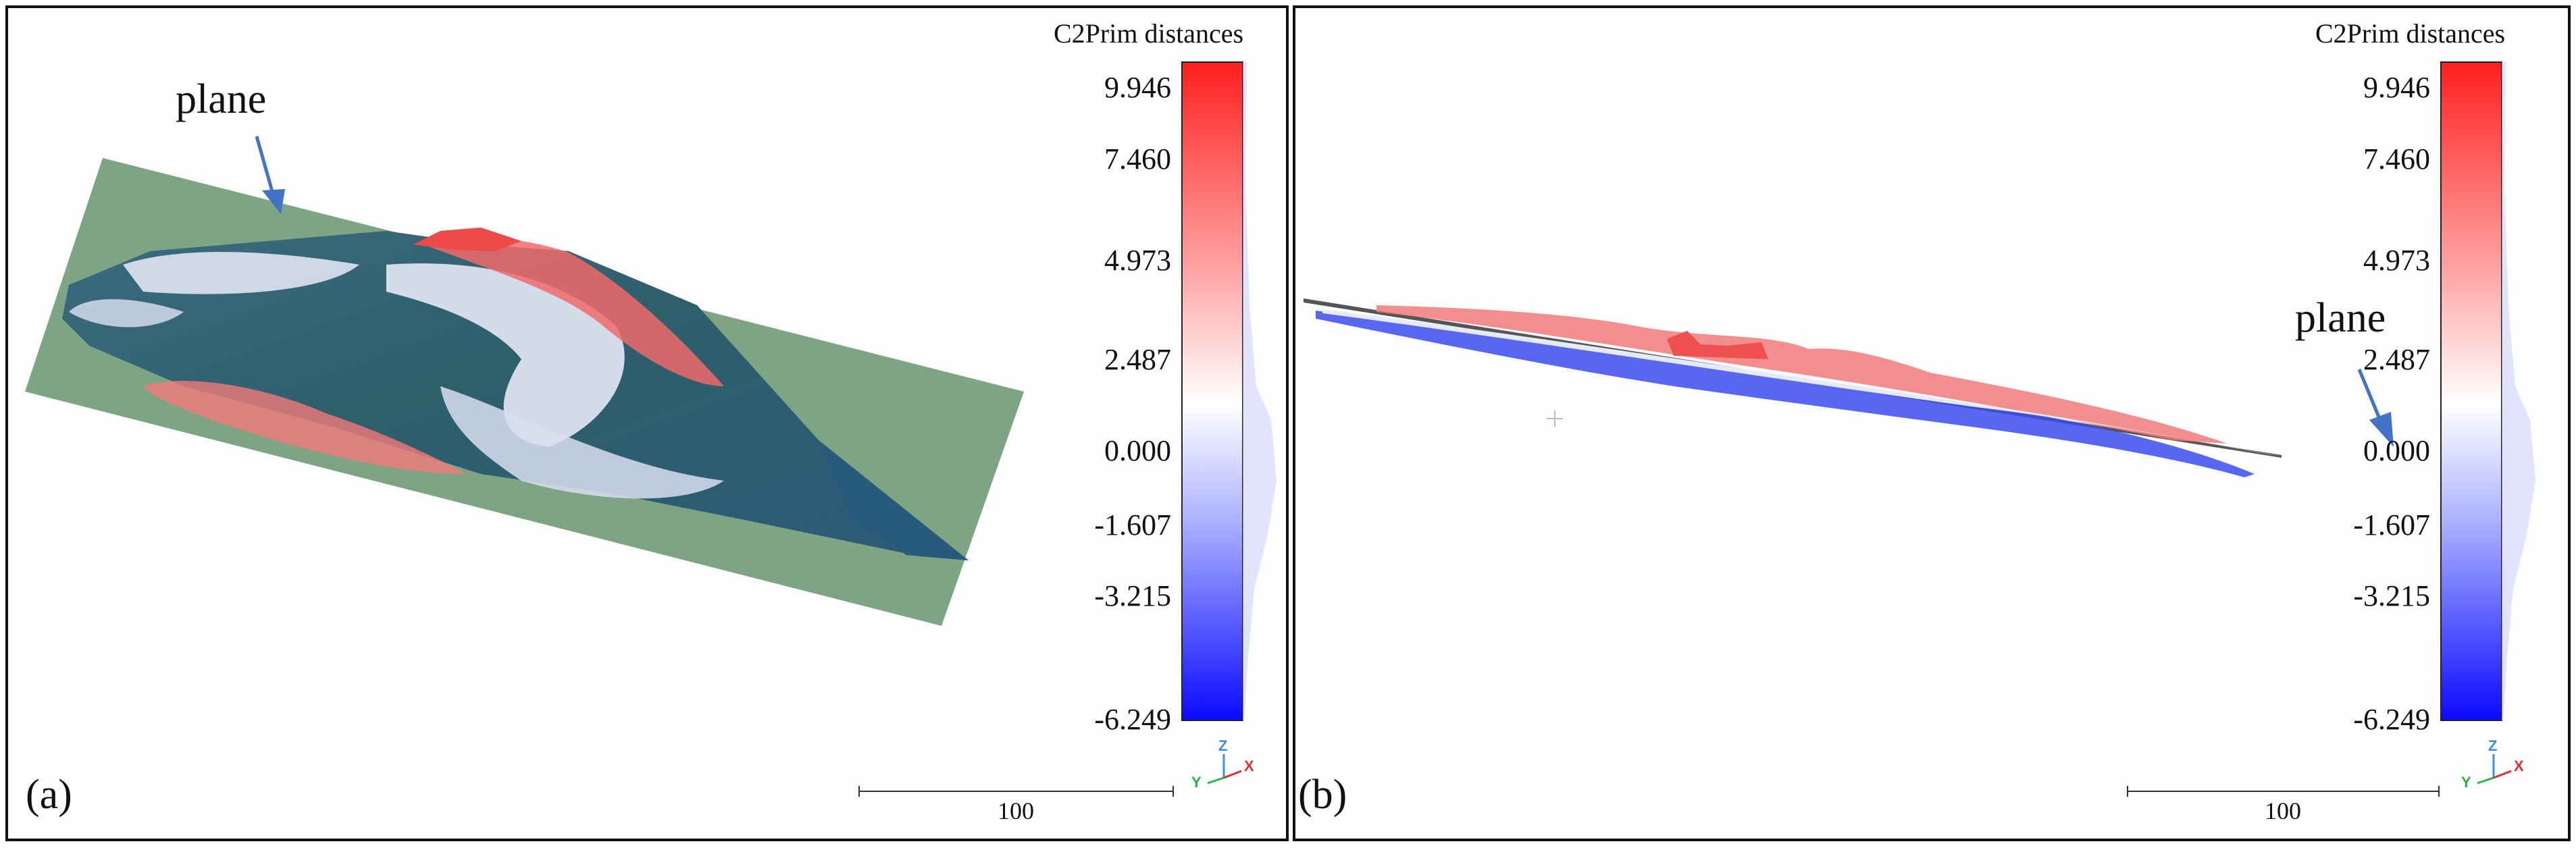 This screenshot has width=2576, height=848. What do you see at coordinates (1717, 345) in the screenshot?
I see `profile-peak` at bounding box center [1717, 345].